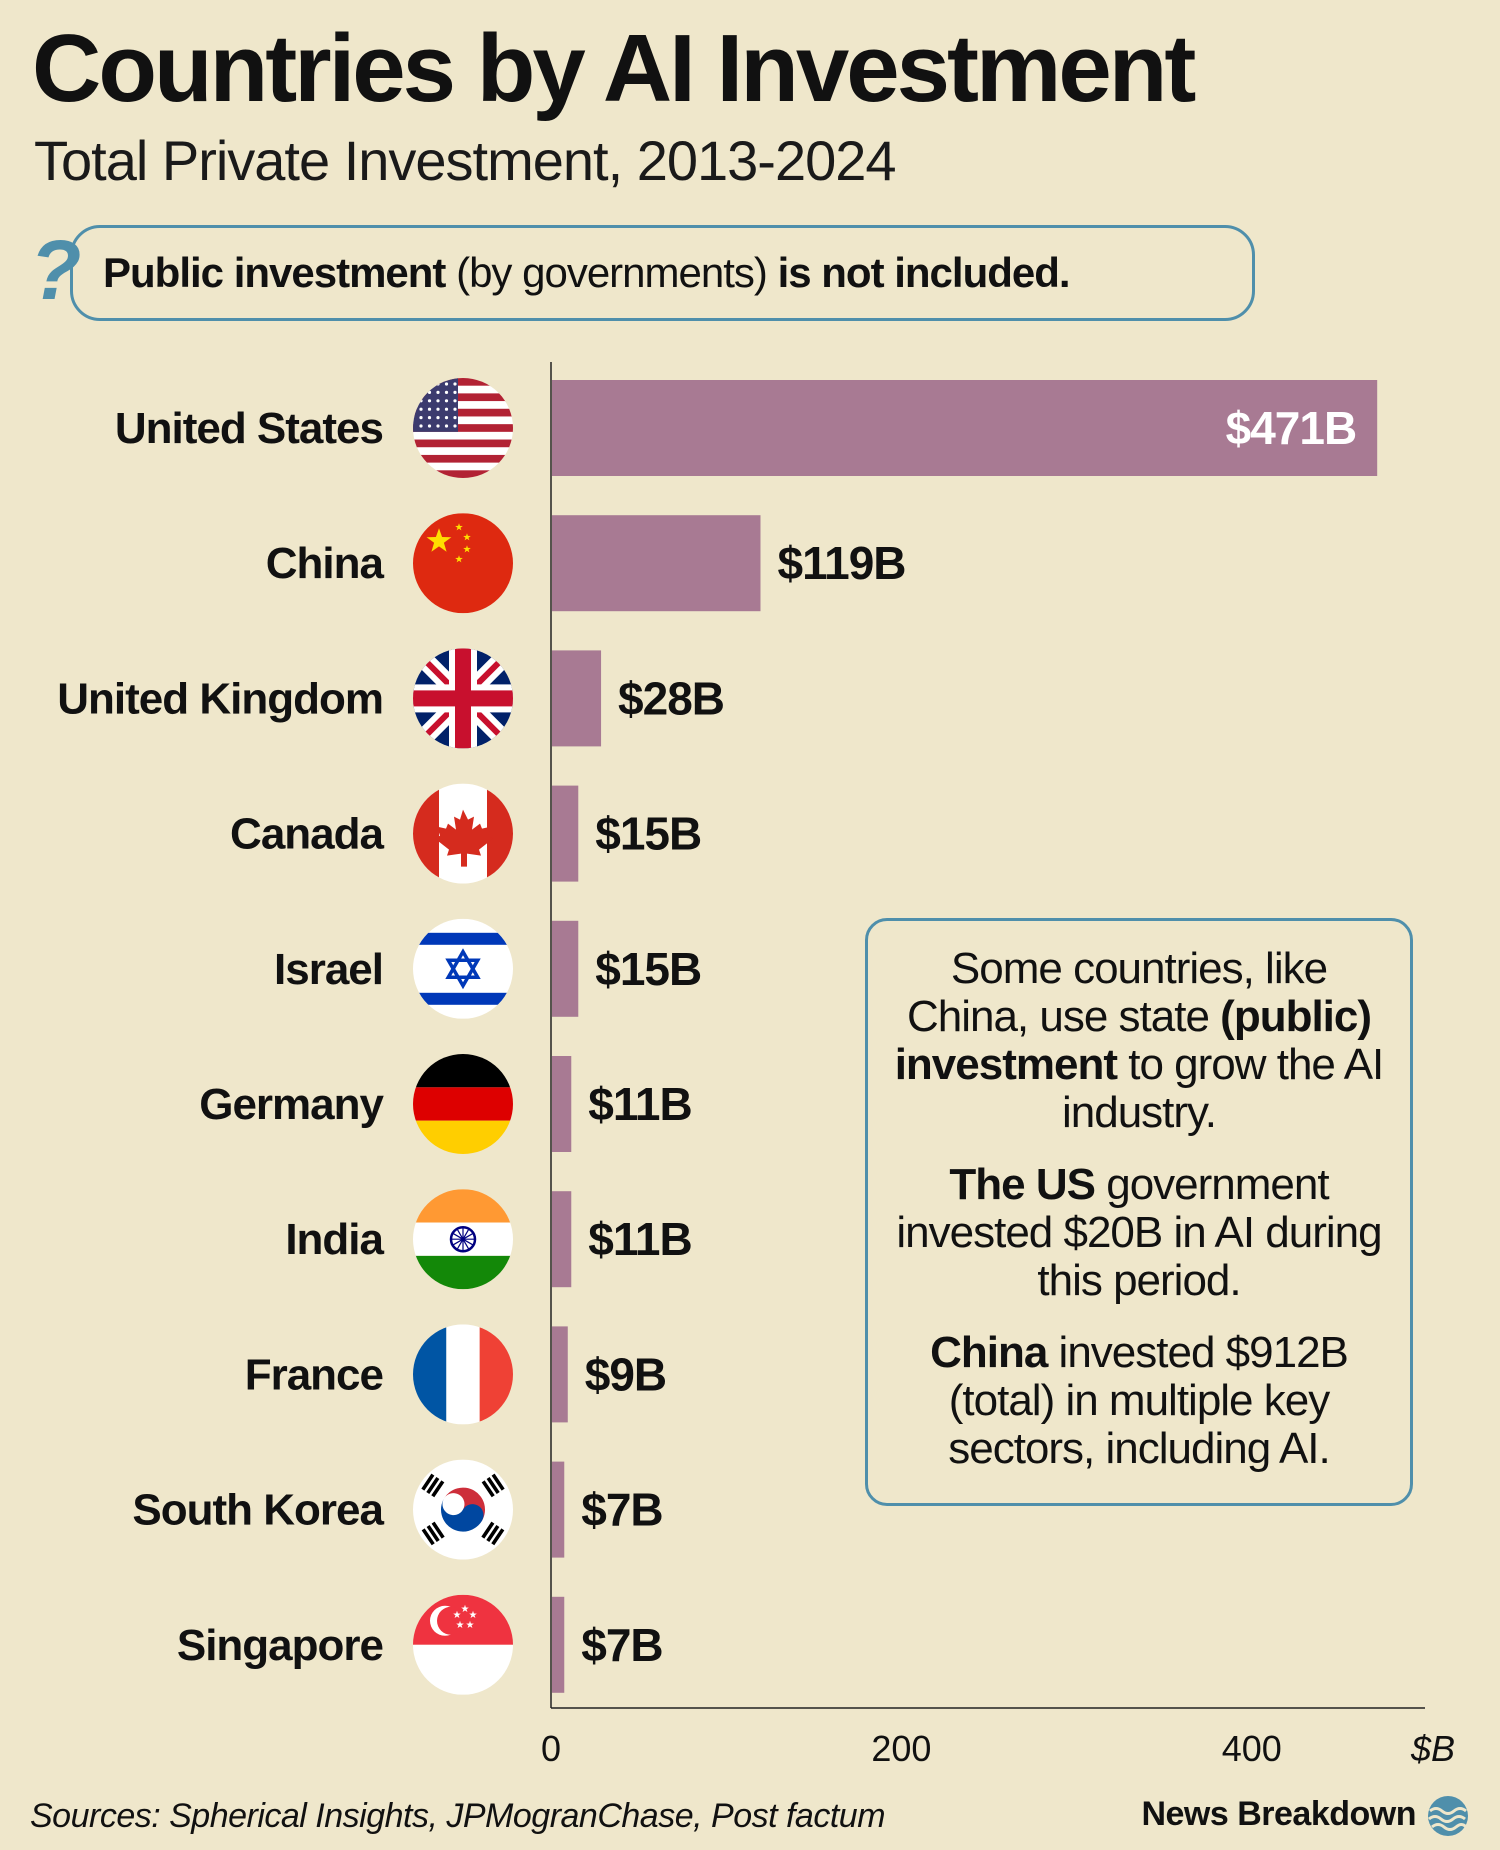 Image resolution: width=1500 pixels, height=1850 pixels. I want to click on x-tick-label: 0, so click(551, 1748).